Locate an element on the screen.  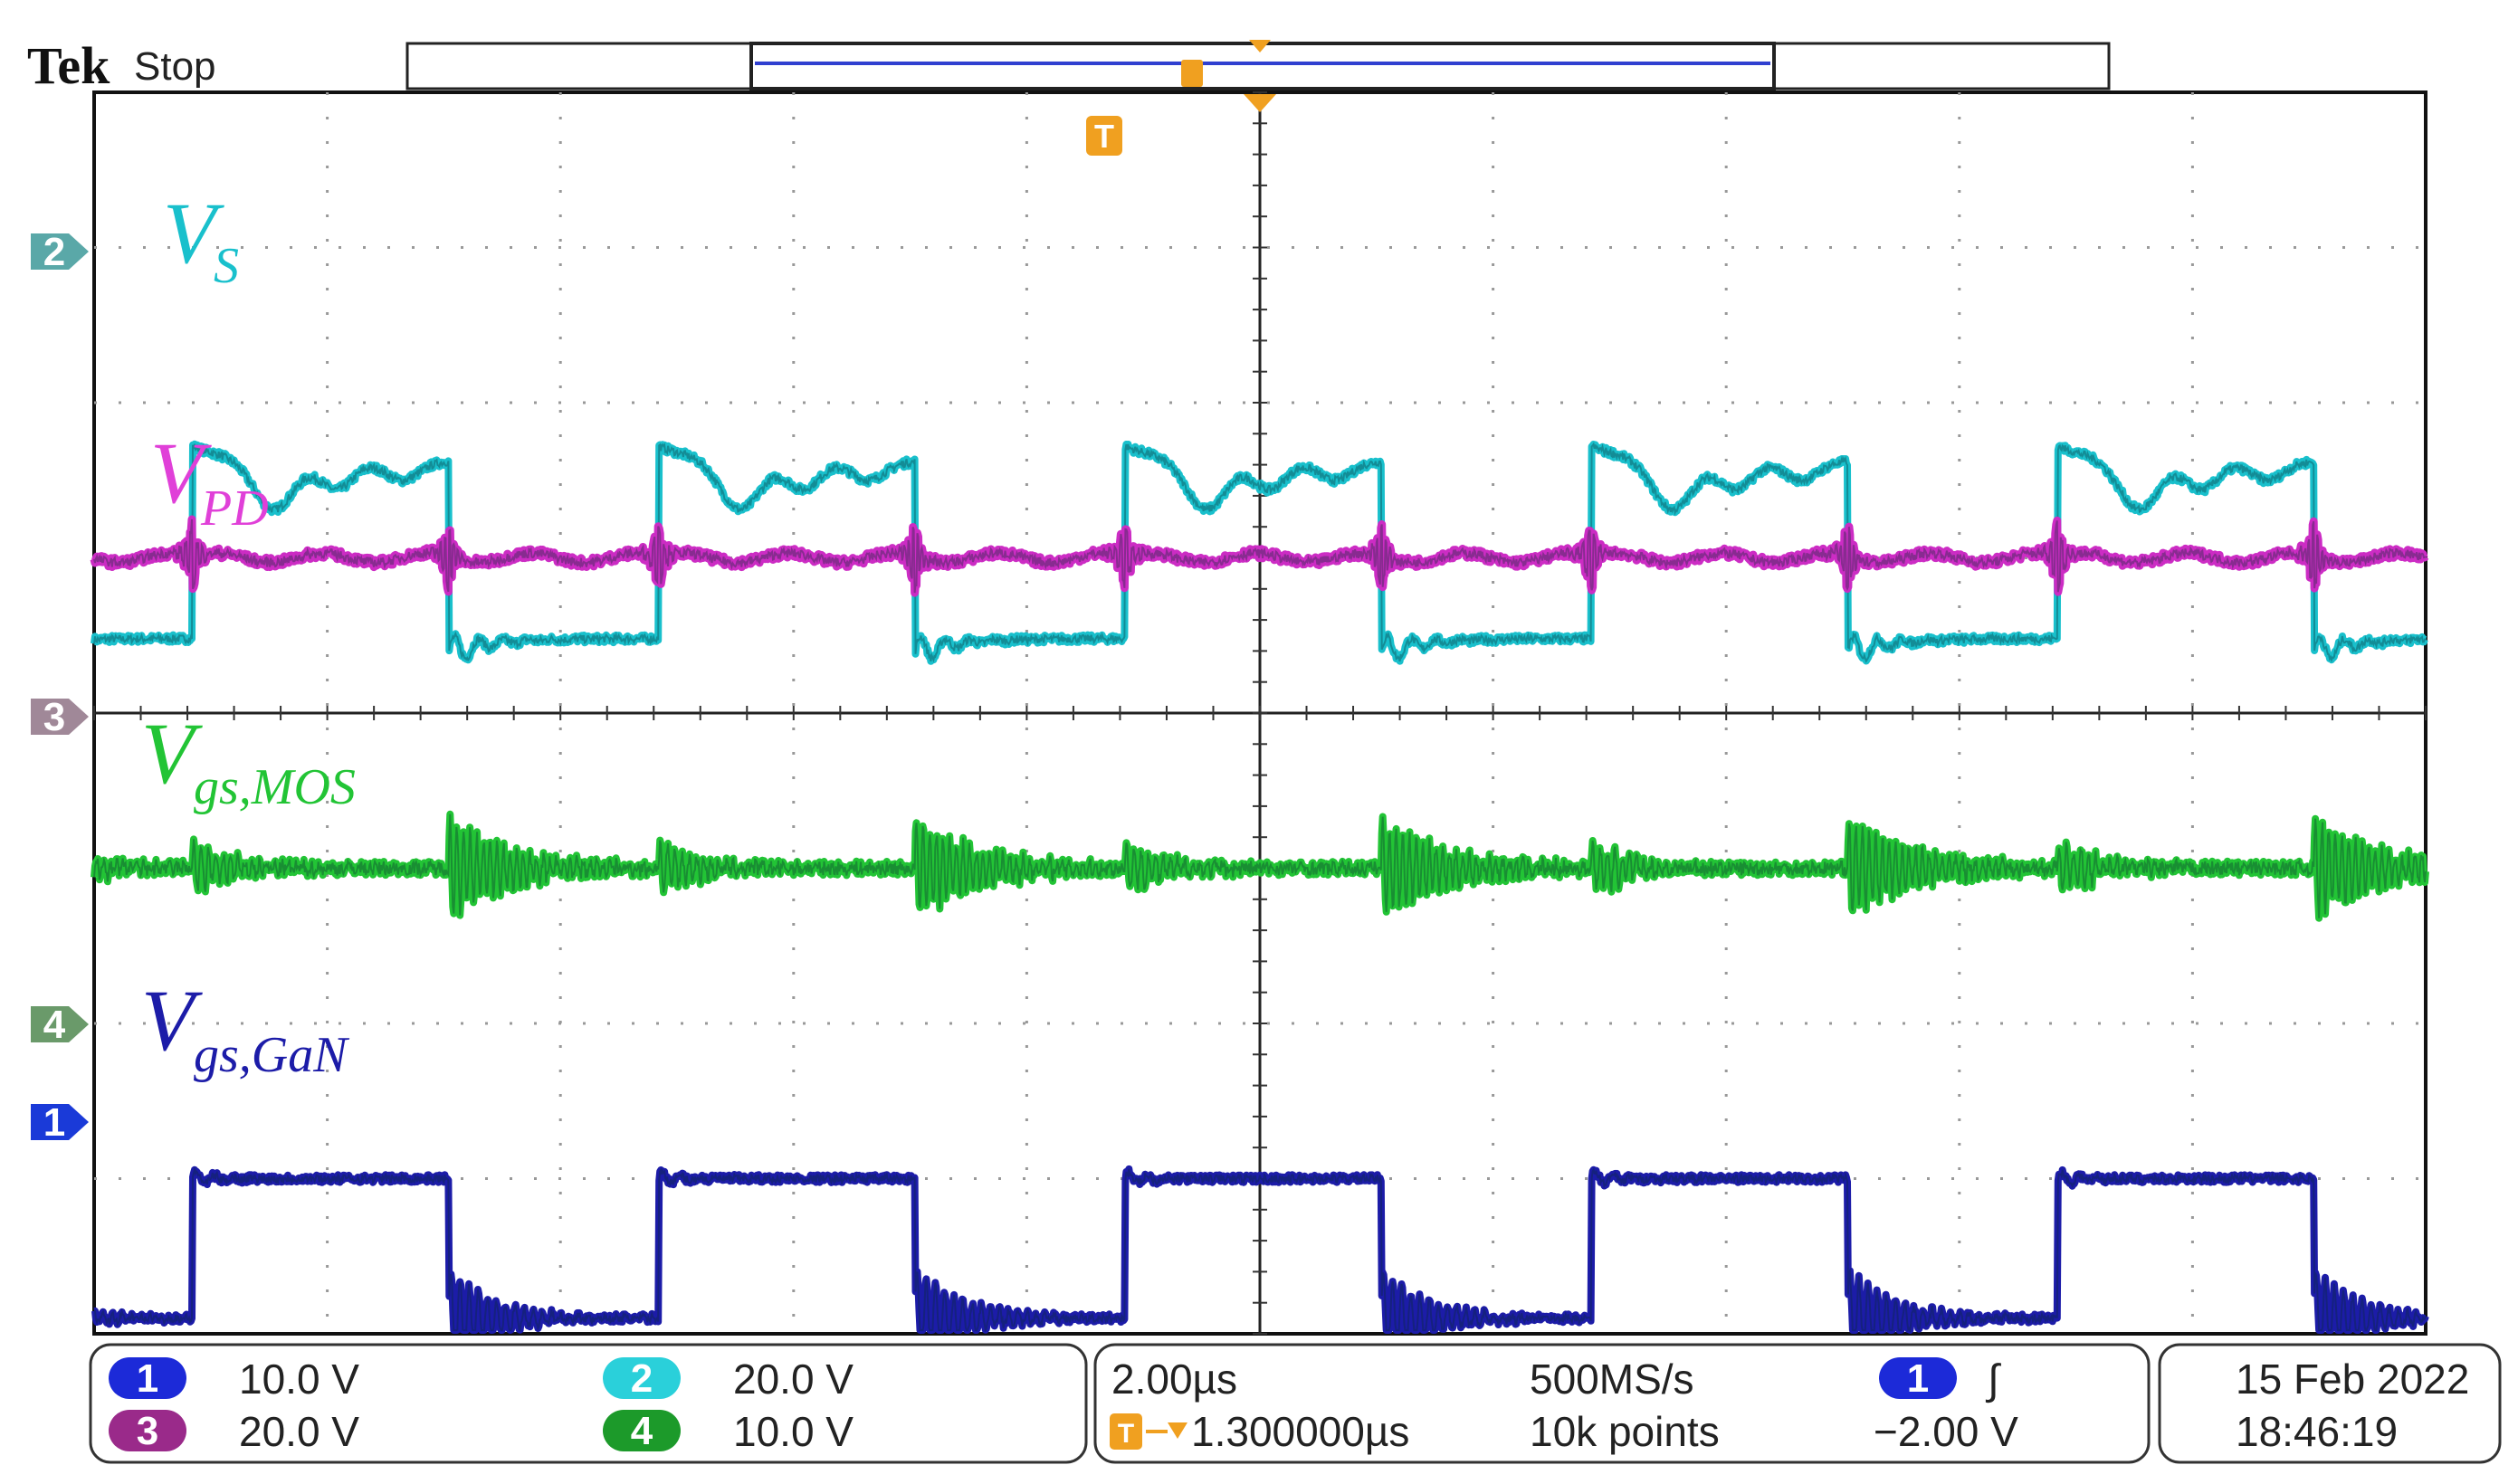
vgsmos-label-sub: gs,MOS is located at coordinates (275, 787).